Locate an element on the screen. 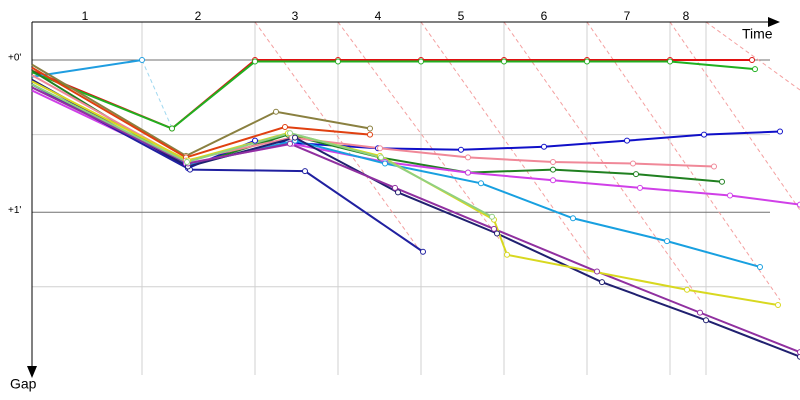 The height and width of the screenshot is (400, 800). y-tick-label: +0' is located at coordinates (14, 58).